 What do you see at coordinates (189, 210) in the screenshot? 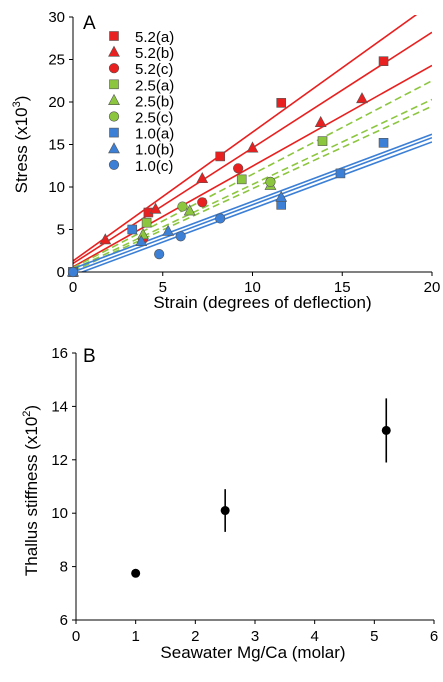
I see `data-point-2.5(b)` at bounding box center [189, 210].